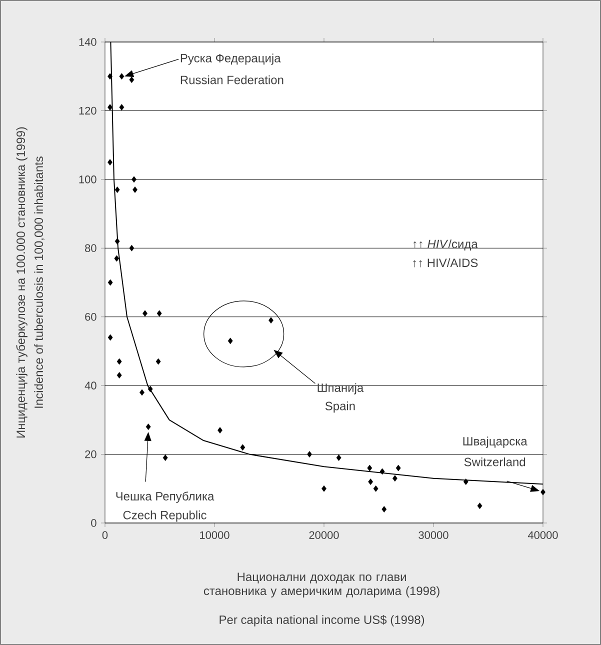 The height and width of the screenshot is (645, 601). I want to click on y-tick-label: 20, so click(90, 454).